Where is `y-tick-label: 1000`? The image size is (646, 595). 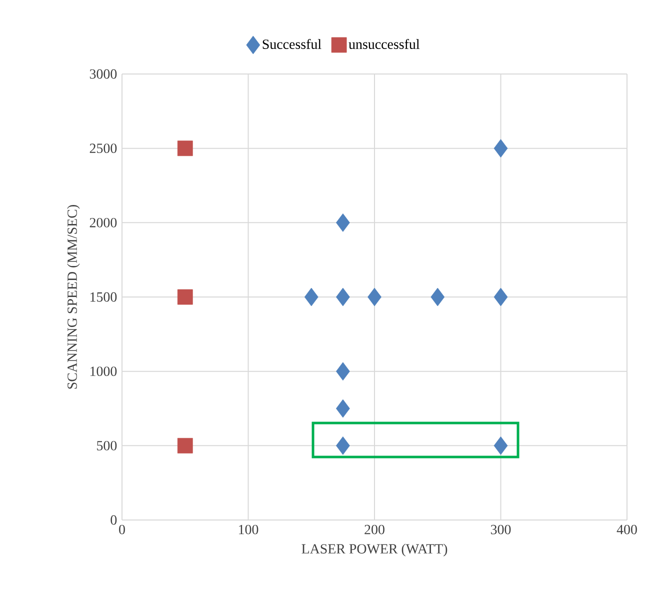 y-tick-label: 1000 is located at coordinates (103, 371).